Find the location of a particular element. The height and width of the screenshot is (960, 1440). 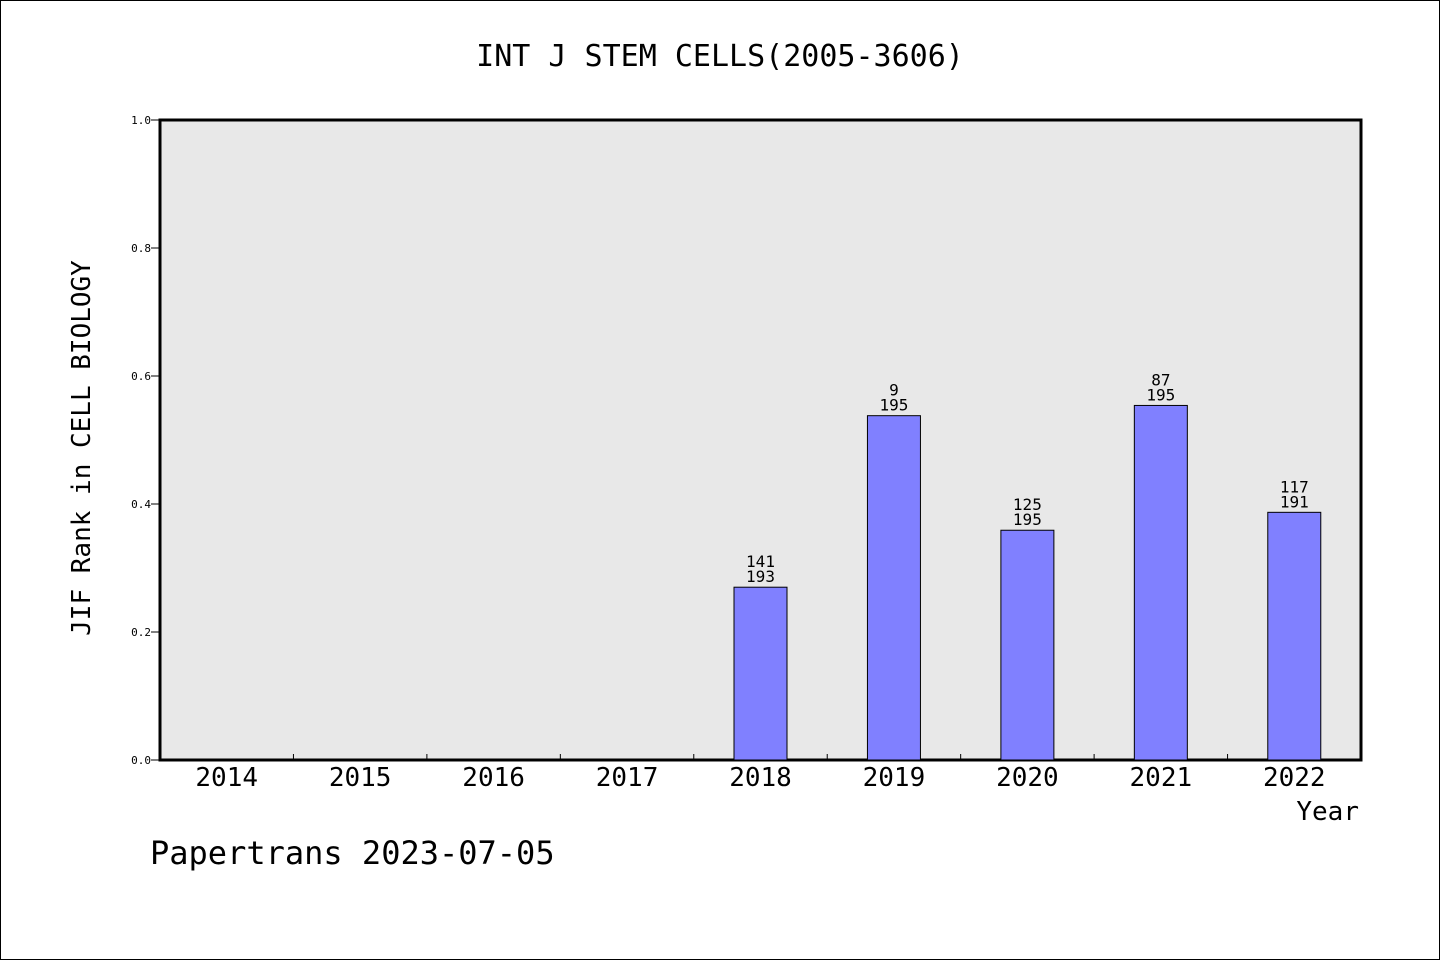

x-tick-label: 2022 is located at coordinates (1294, 778).